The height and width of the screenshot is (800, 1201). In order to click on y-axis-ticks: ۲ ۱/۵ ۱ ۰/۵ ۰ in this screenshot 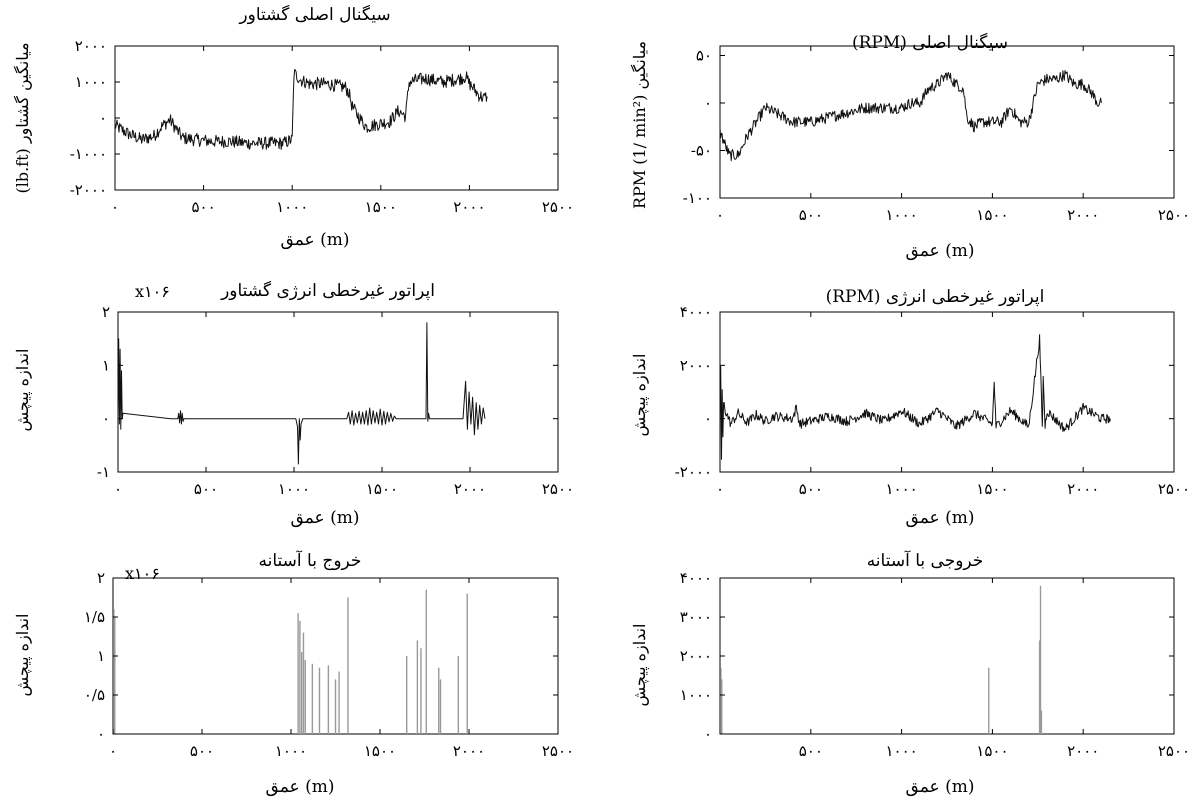, I will do `click(321, 656)`.